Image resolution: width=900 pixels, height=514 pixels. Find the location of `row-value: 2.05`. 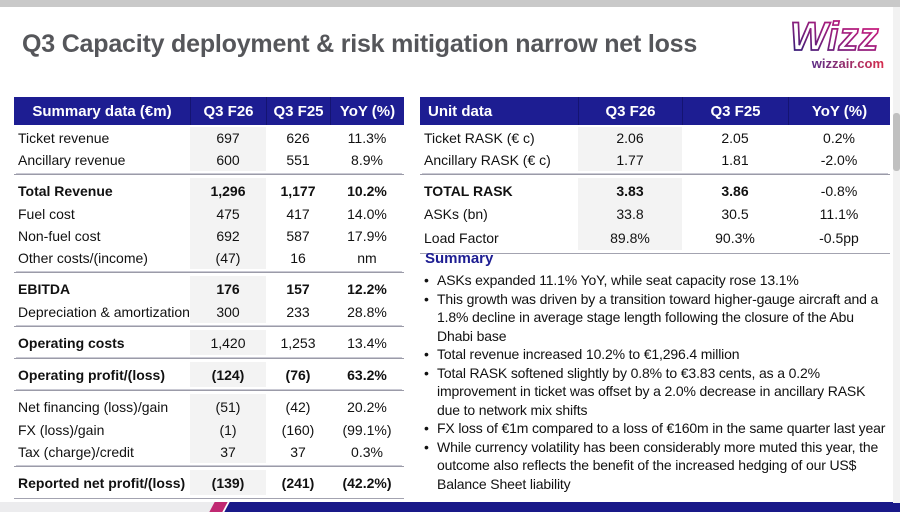

row-value: 2.05 is located at coordinates (735, 138).